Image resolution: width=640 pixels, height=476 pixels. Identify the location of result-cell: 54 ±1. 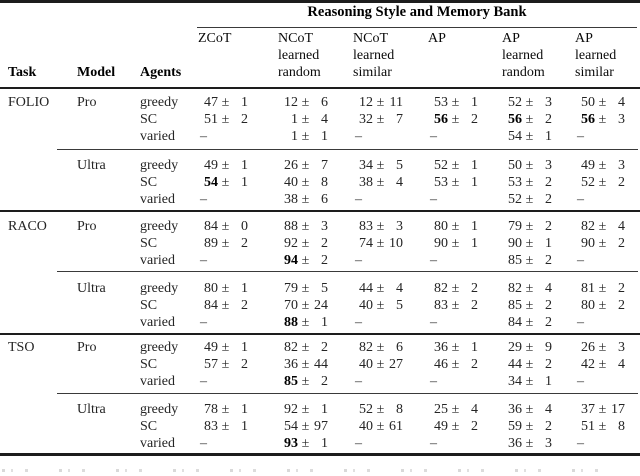
(223, 182).